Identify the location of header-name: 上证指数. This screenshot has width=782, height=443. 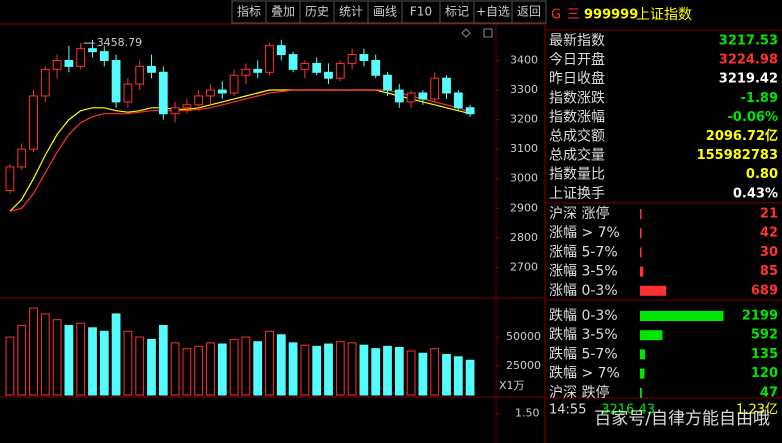
(664, 15).